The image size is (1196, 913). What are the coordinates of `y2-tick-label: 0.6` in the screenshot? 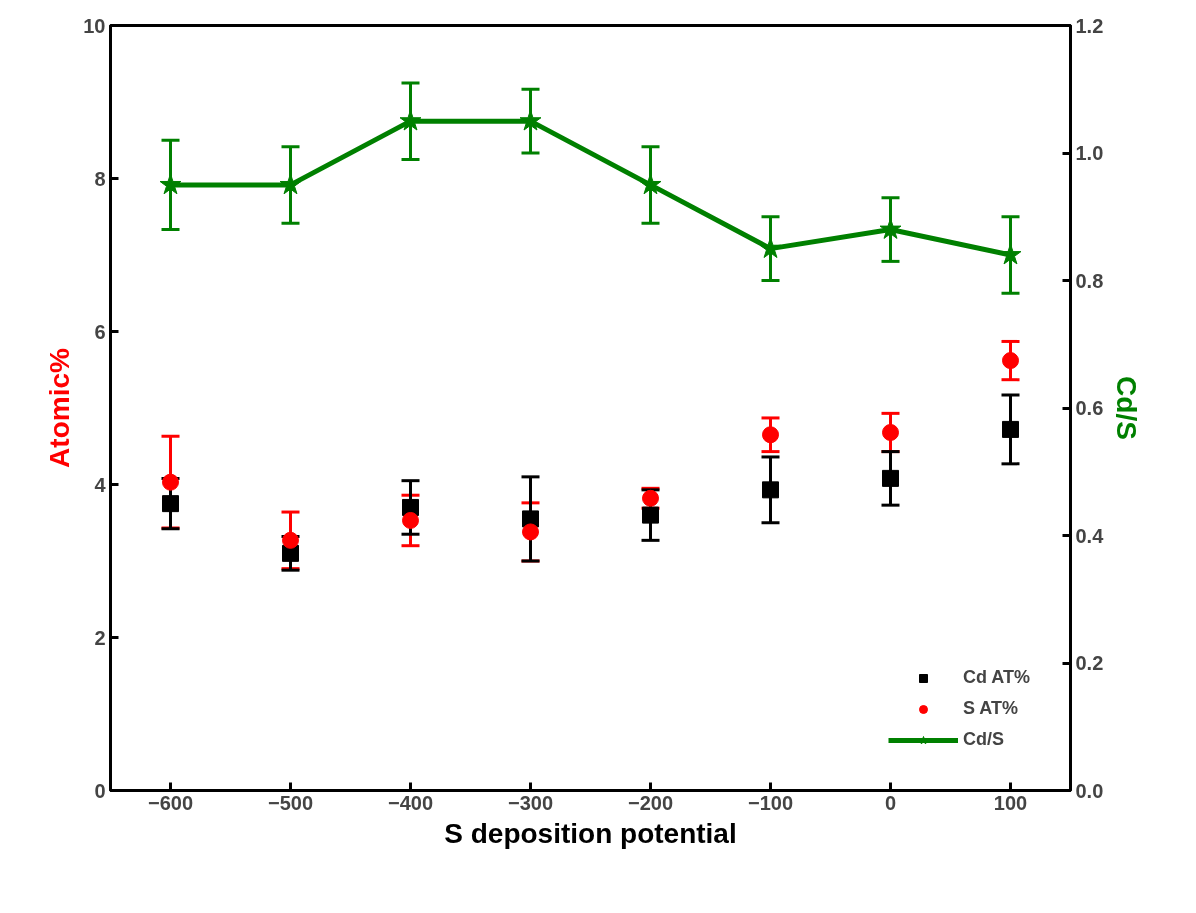 It's located at (1089, 408).